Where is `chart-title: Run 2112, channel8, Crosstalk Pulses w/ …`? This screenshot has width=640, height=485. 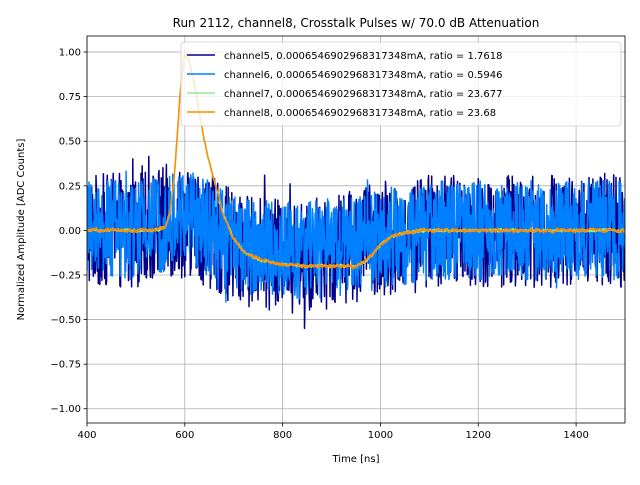
chart-title: Run 2112, channel8, Crosstalk Pulses w/ … is located at coordinates (356, 23).